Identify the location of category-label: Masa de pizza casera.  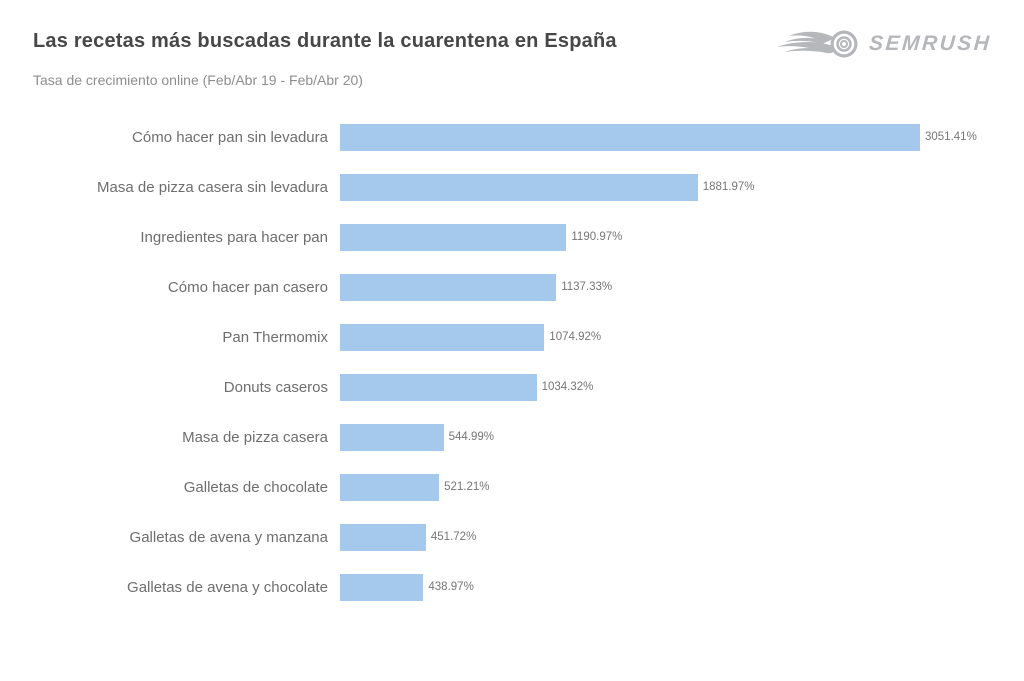
(255, 437).